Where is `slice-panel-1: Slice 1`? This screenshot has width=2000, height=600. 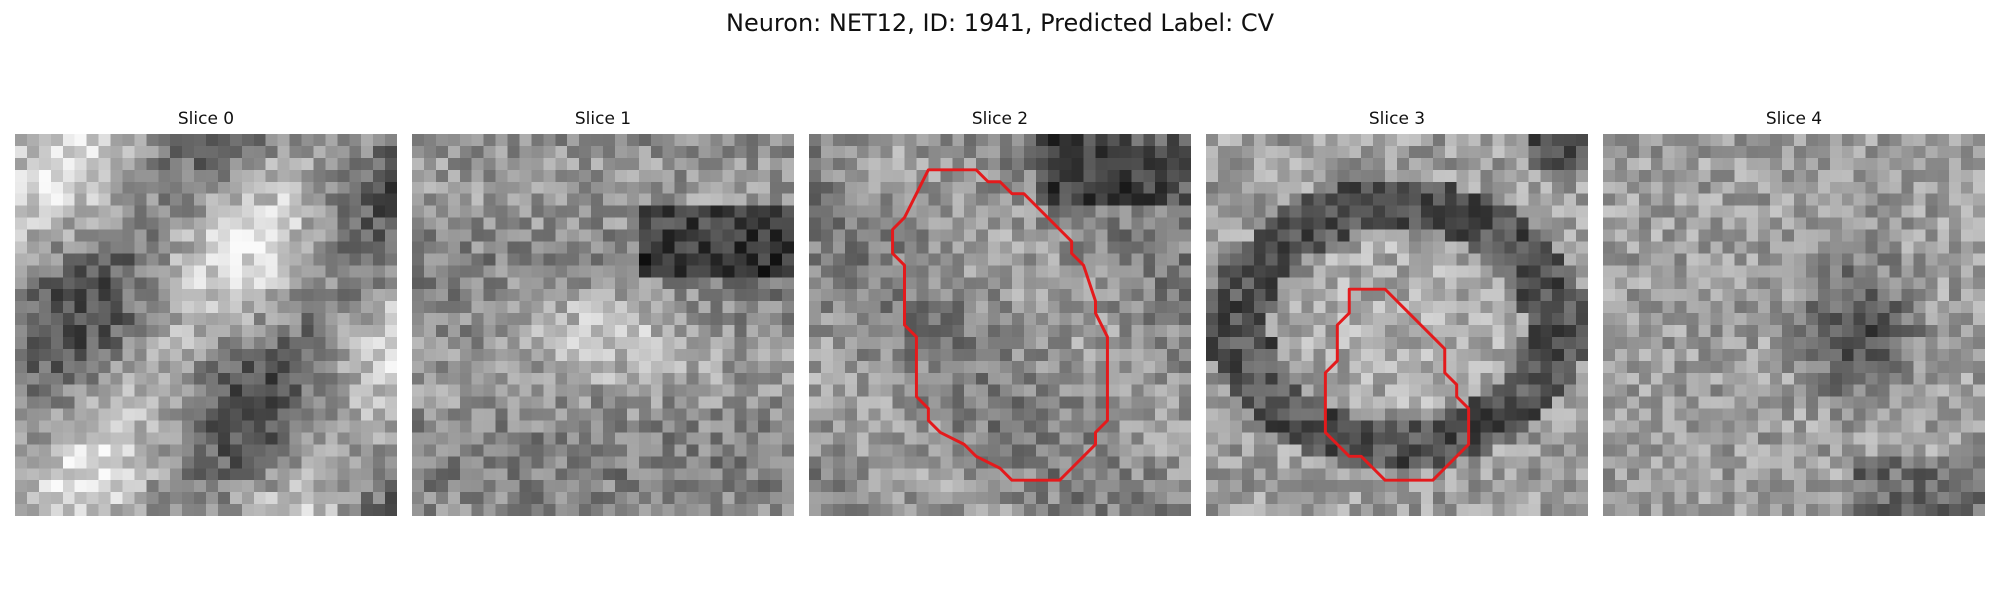
slice-panel-1: Slice 1 is located at coordinates (603, 314).